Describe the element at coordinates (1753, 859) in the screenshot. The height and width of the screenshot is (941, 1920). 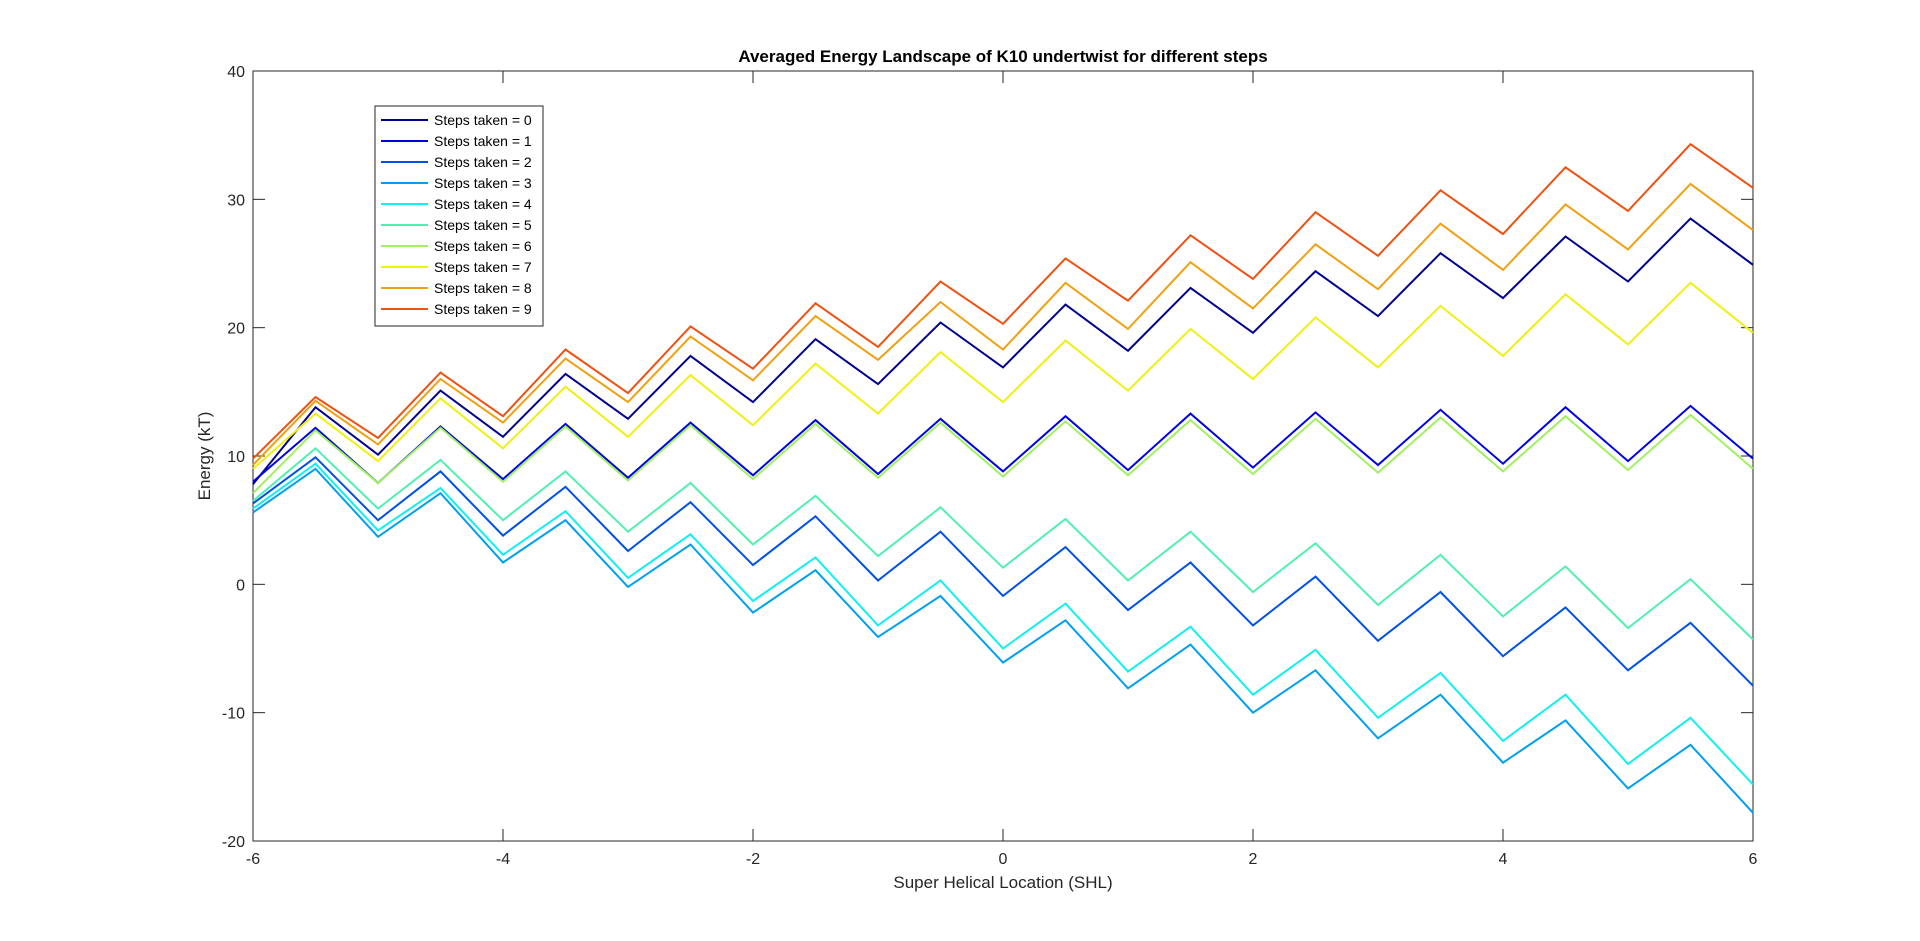
I see `x-tick-label: 6` at that location.